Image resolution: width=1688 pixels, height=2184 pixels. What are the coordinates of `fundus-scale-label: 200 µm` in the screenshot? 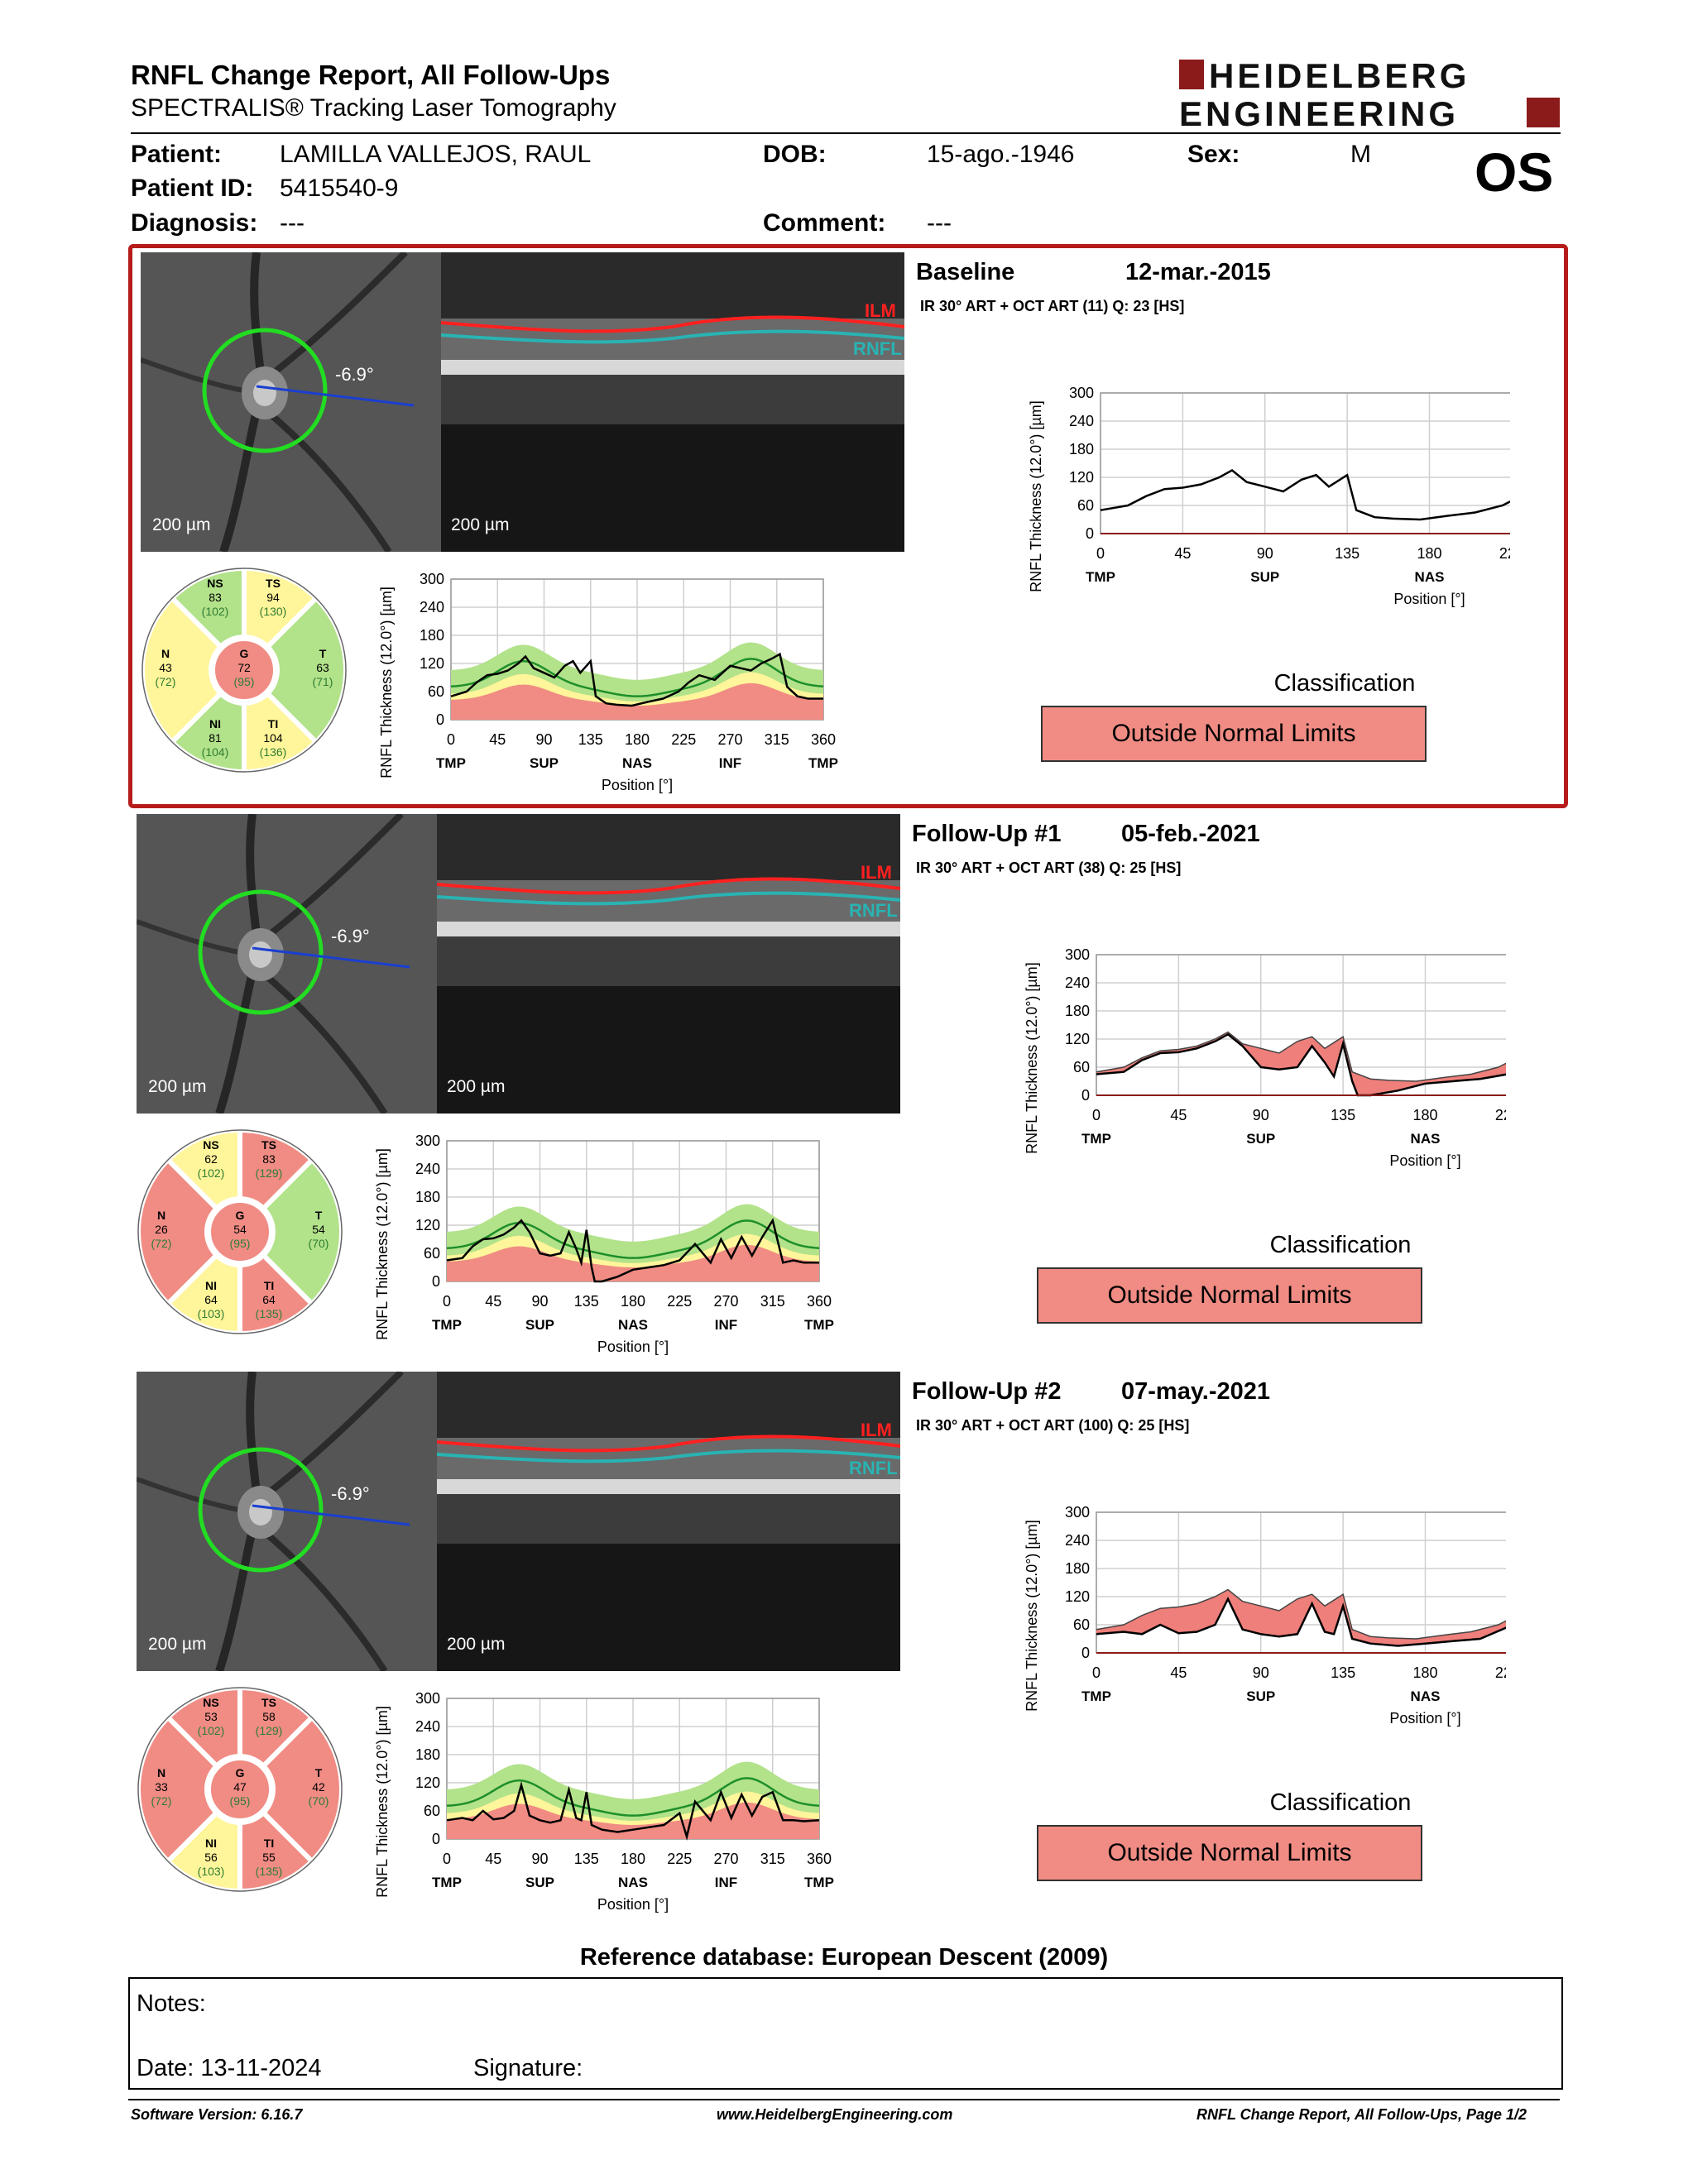 It's located at (177, 1086).